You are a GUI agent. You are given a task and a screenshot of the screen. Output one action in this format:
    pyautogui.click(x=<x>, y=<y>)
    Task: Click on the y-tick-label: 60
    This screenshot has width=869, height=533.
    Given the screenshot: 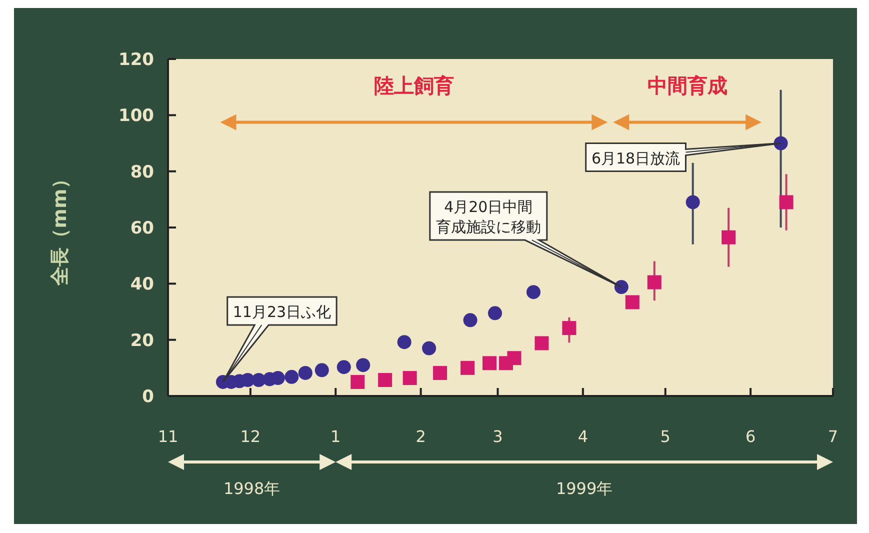 What is the action you would take?
    pyautogui.click(x=142, y=228)
    